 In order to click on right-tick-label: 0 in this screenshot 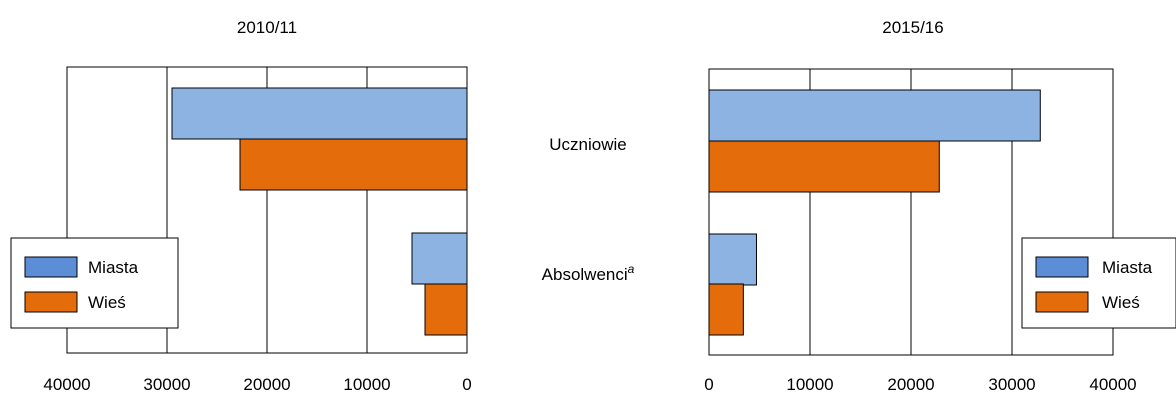, I will do `click(708, 384)`.